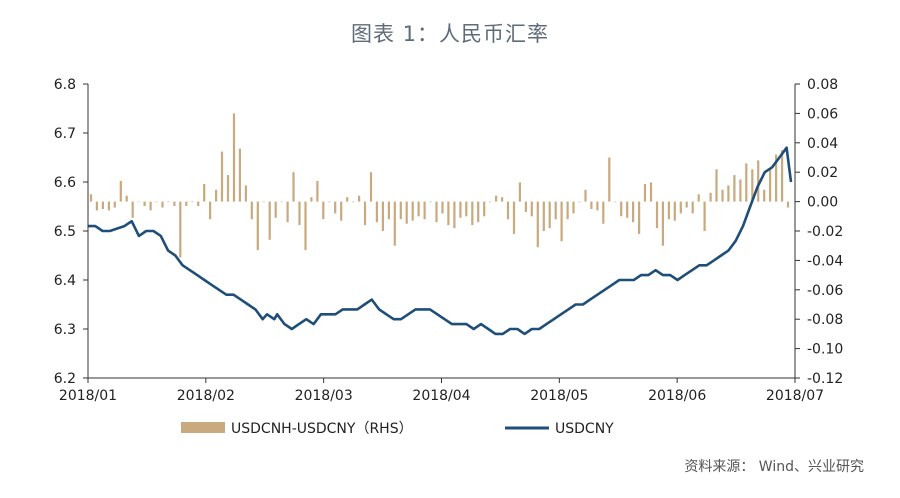  What do you see at coordinates (206, 396) in the screenshot?
I see `x-tick-label: 2018/02` at bounding box center [206, 396].